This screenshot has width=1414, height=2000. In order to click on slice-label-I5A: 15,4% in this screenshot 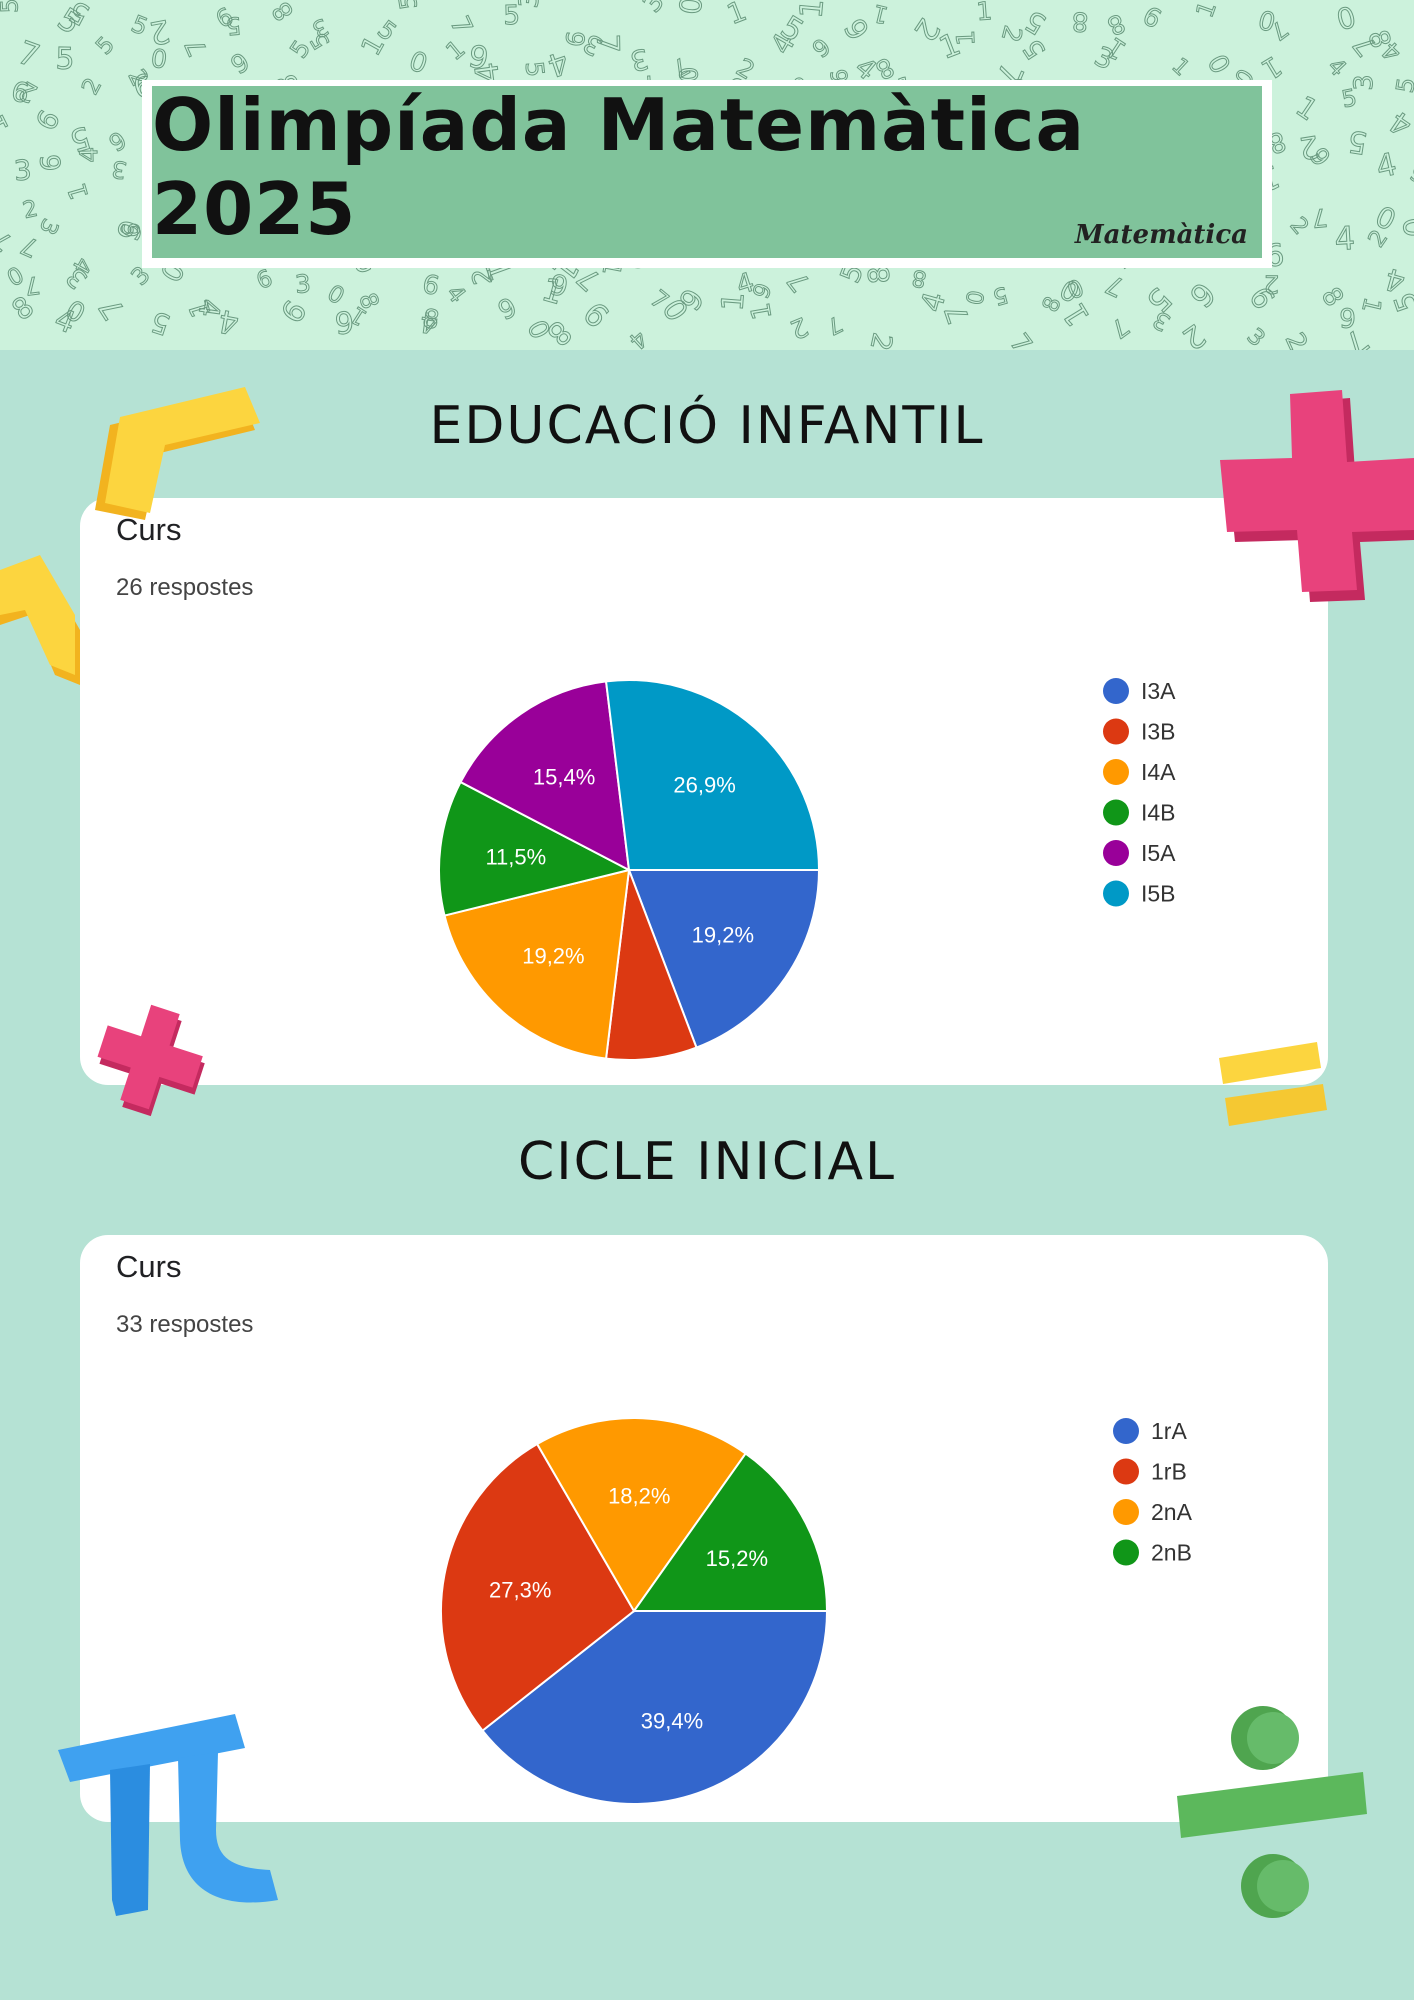, I will do `click(564, 776)`.